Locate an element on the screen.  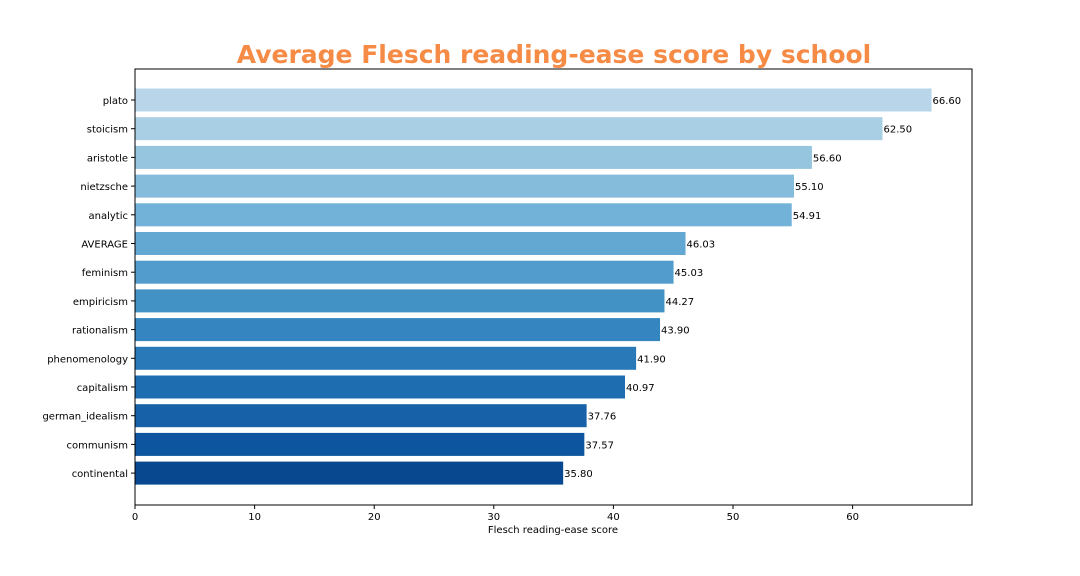
bar-phenomenology is located at coordinates (386, 358).